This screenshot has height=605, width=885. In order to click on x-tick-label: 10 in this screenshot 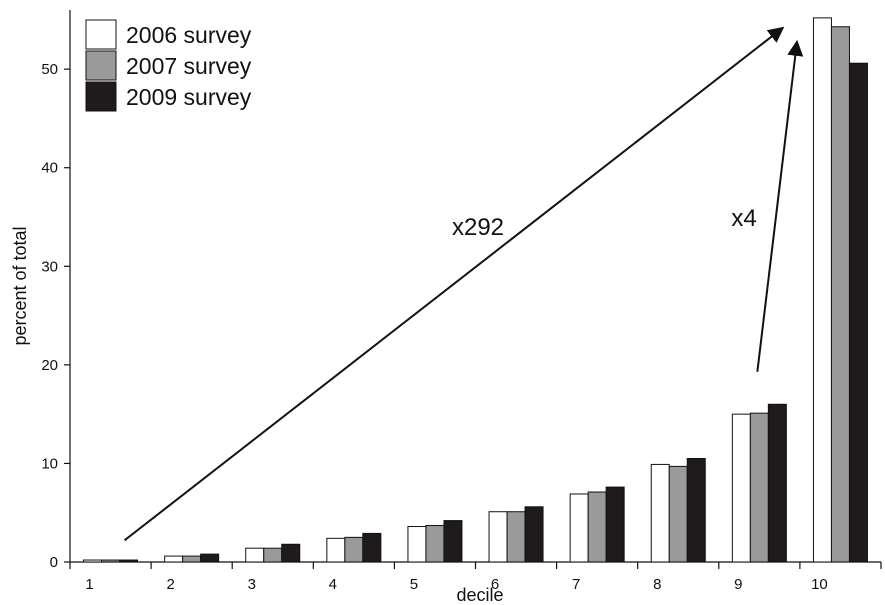, I will do `click(819, 584)`.